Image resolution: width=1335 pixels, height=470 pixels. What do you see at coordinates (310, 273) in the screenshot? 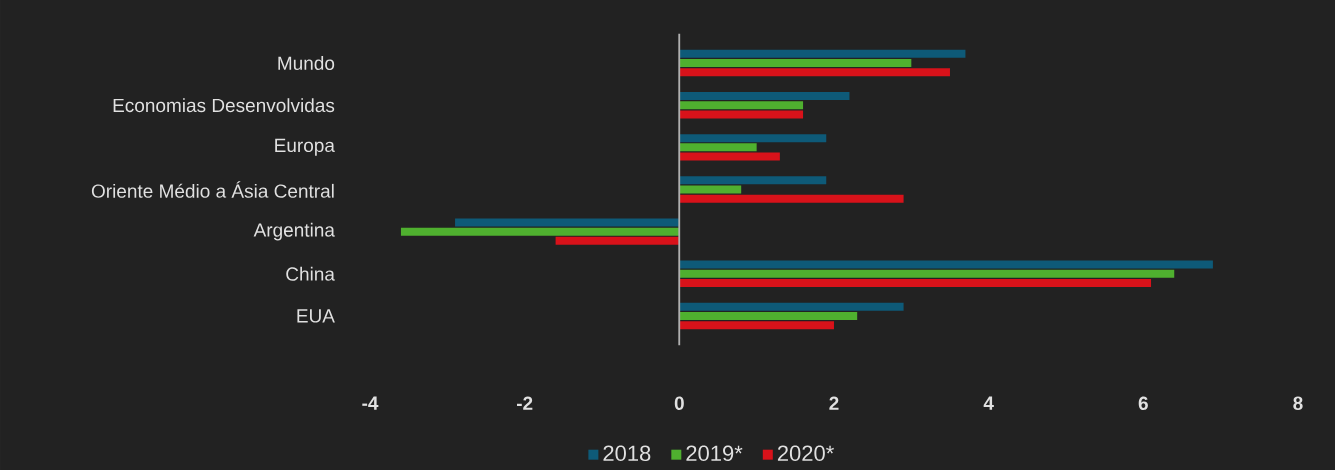
I see `y-tick-label: China` at bounding box center [310, 273].